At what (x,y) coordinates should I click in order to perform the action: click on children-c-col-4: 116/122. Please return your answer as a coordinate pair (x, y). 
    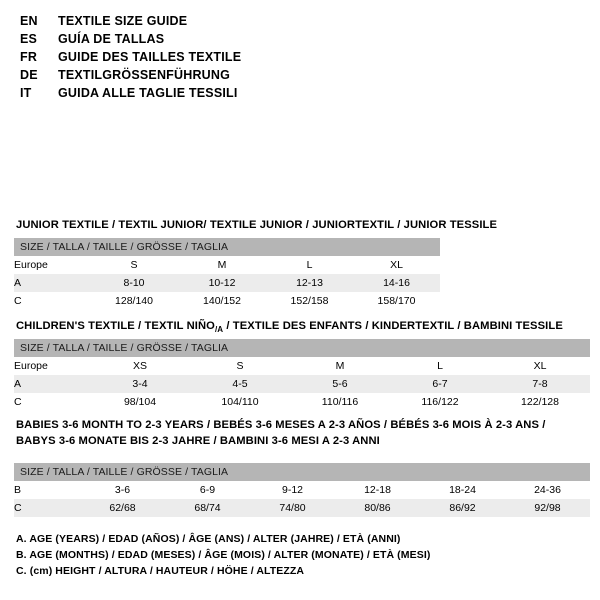
    Looking at the image, I should click on (440, 402).